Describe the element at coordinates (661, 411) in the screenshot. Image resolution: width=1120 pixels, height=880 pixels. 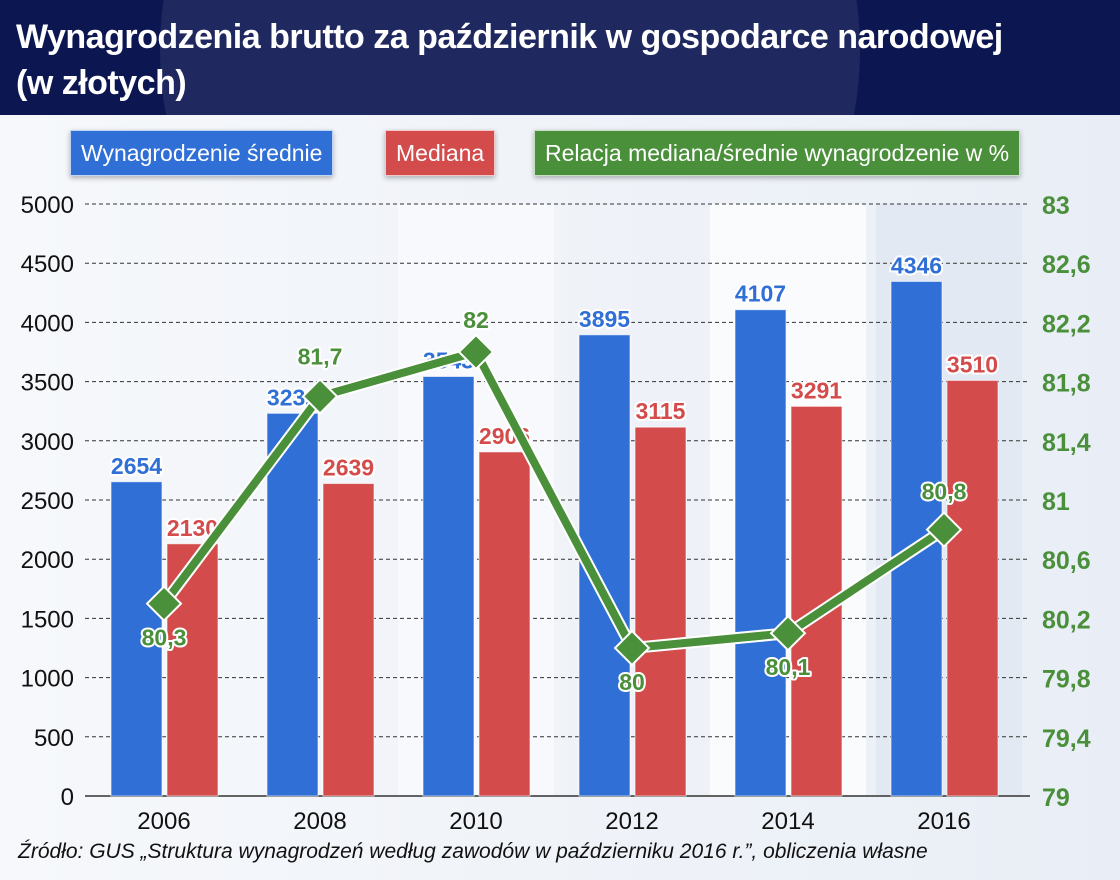
I see `data-label-median: 3115` at that location.